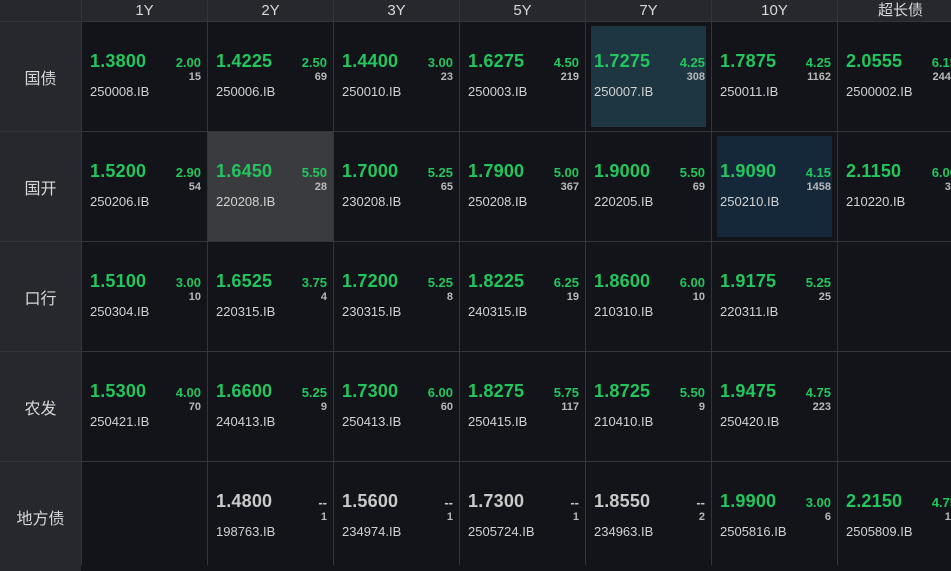  What do you see at coordinates (894, 186) in the screenshot?
I see `quote-cell: 2.1150 6.0034 210220.IB` at bounding box center [894, 186].